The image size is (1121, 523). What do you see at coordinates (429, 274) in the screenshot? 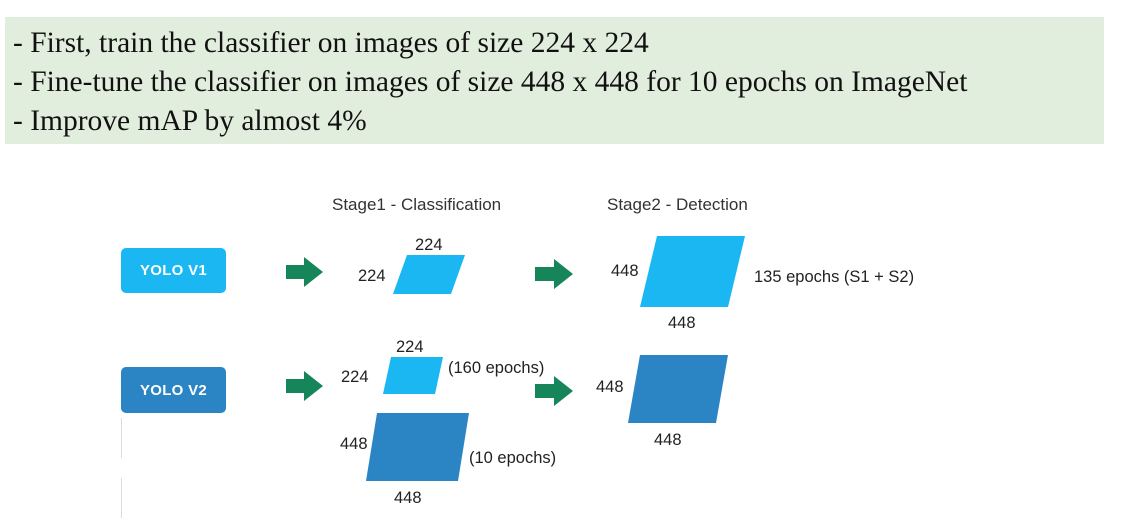
I see `v1-stage1-parallelogram` at bounding box center [429, 274].